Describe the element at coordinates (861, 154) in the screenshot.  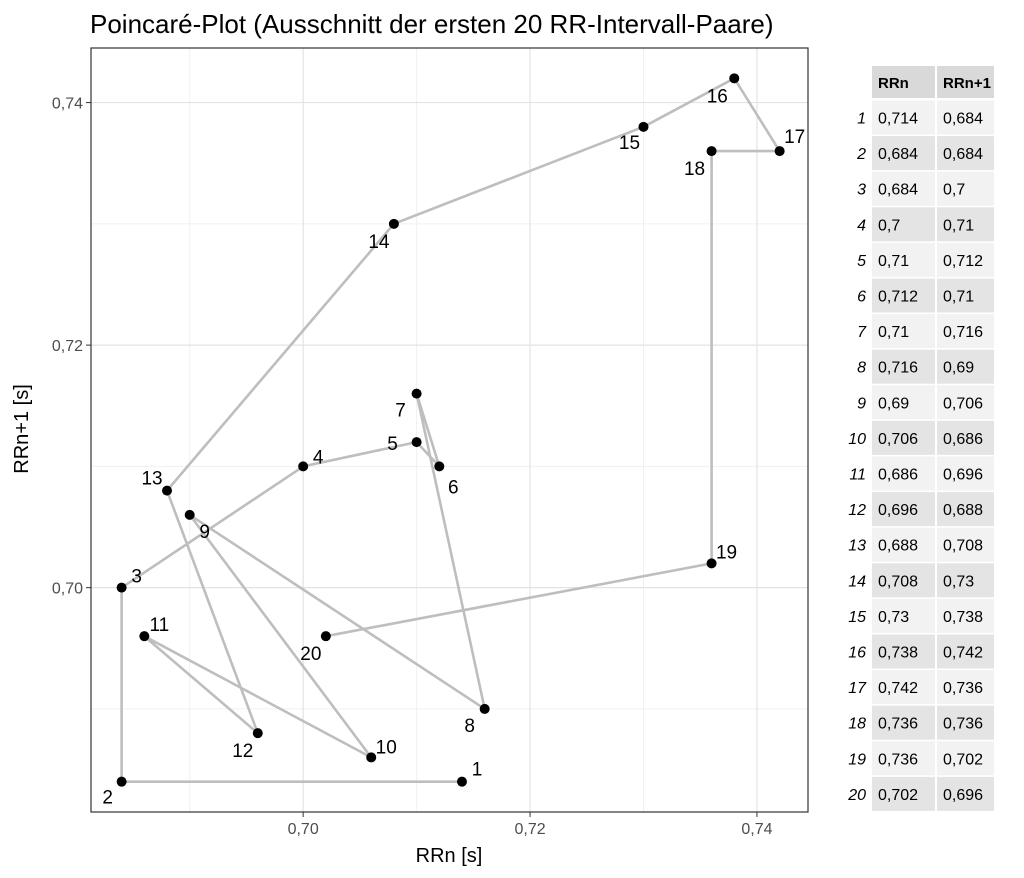
I see `table-row-index: 2` at that location.